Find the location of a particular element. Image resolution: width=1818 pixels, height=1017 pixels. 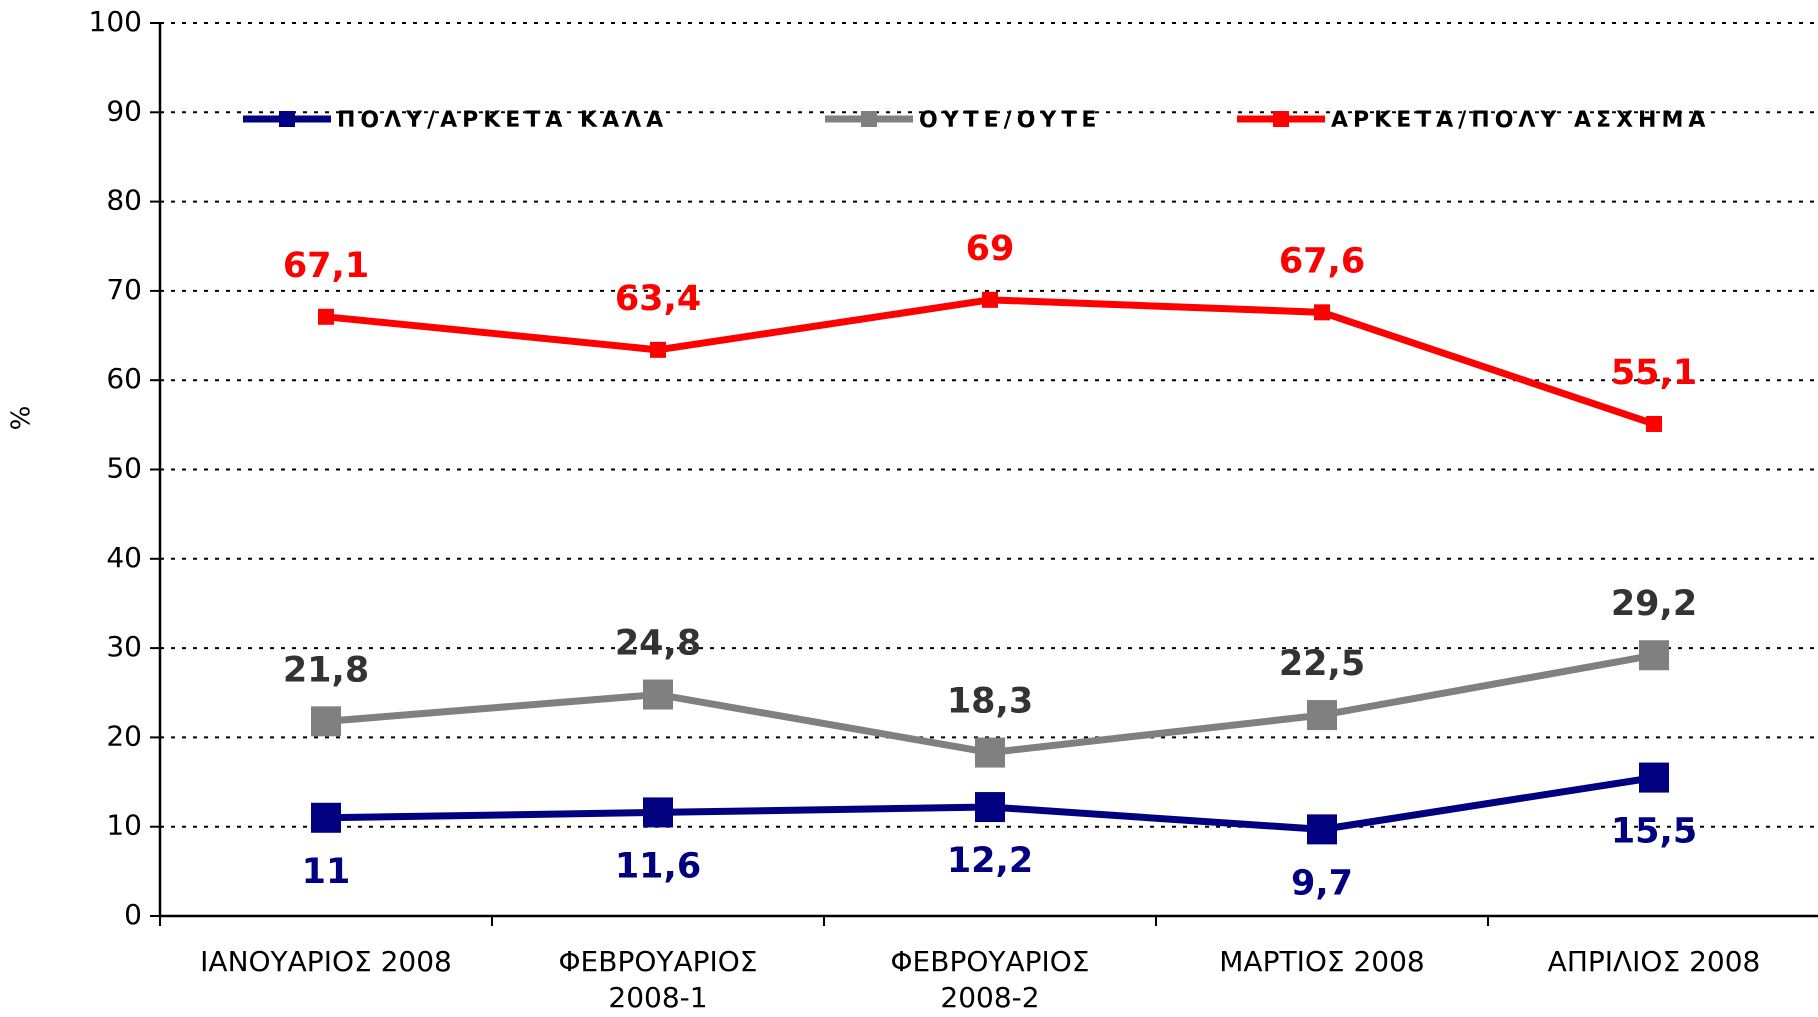

legend-label: ΠΟΛΥ/ΑΡΚΕΤΑ ΚΑΛΑ is located at coordinates (502, 120).